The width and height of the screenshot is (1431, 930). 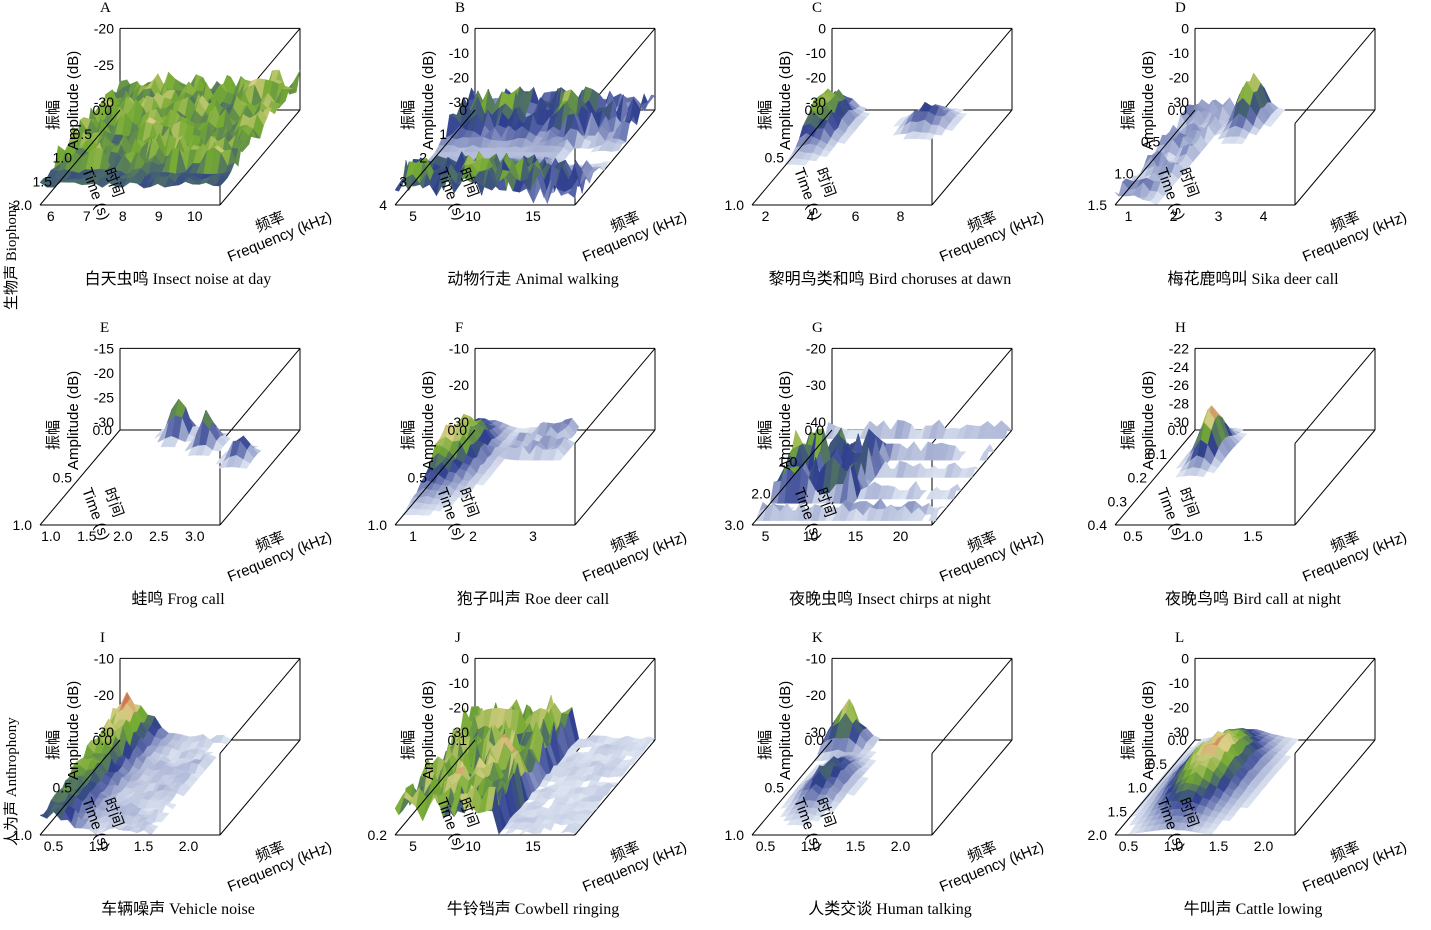 I want to click on t-tick-label: 1, so click(x=443, y=134).